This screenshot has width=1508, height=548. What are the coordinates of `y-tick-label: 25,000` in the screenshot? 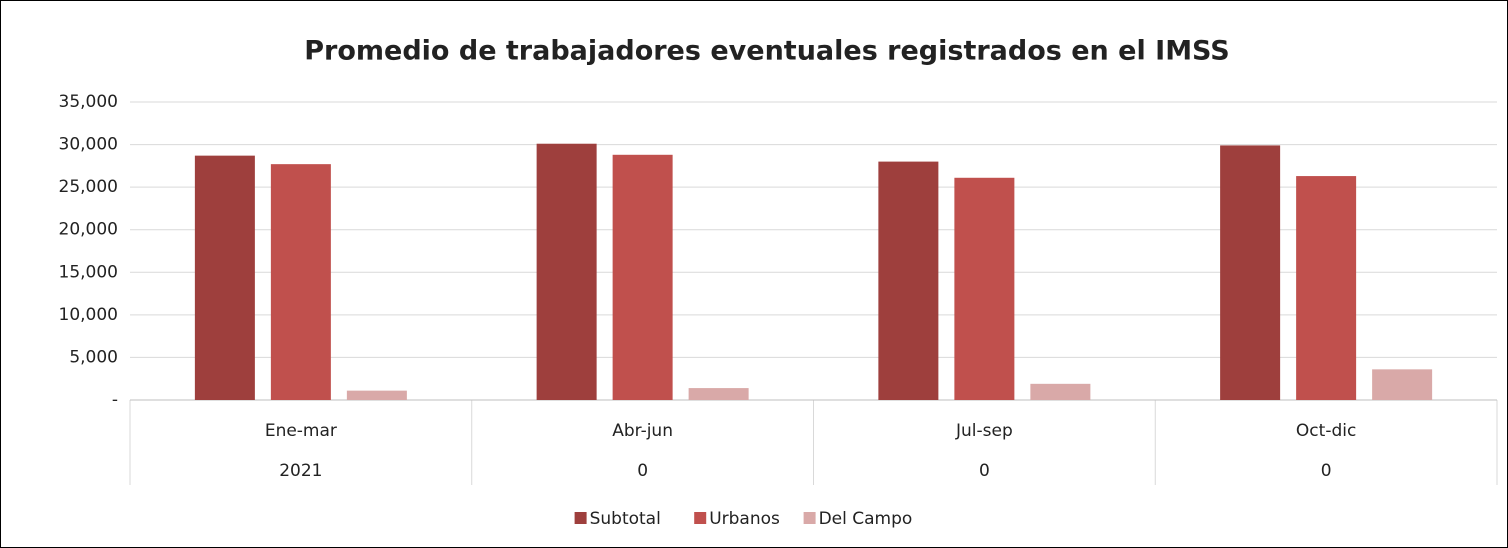 It's located at (88, 187).